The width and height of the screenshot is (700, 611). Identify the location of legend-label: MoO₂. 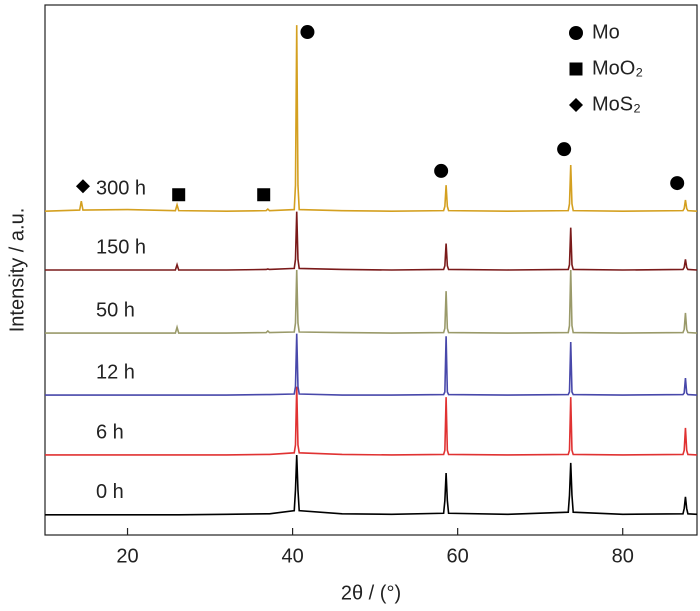
(617, 68).